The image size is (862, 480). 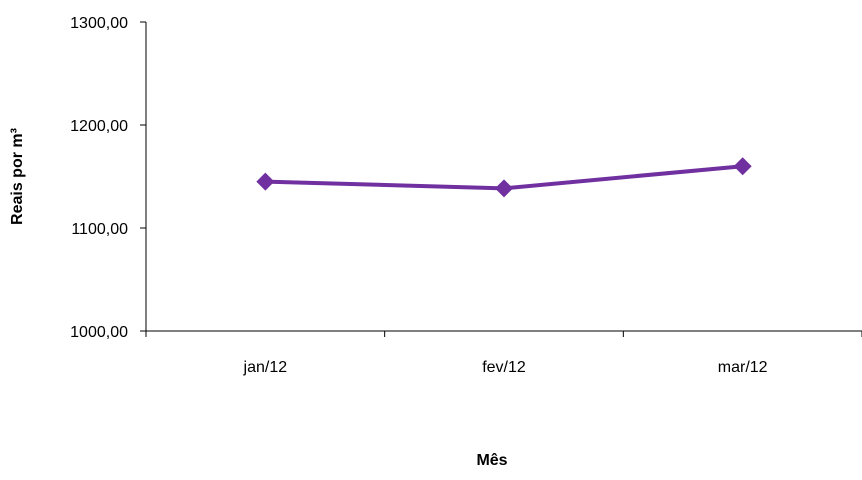 I want to click on series-group, so click(x=504, y=177).